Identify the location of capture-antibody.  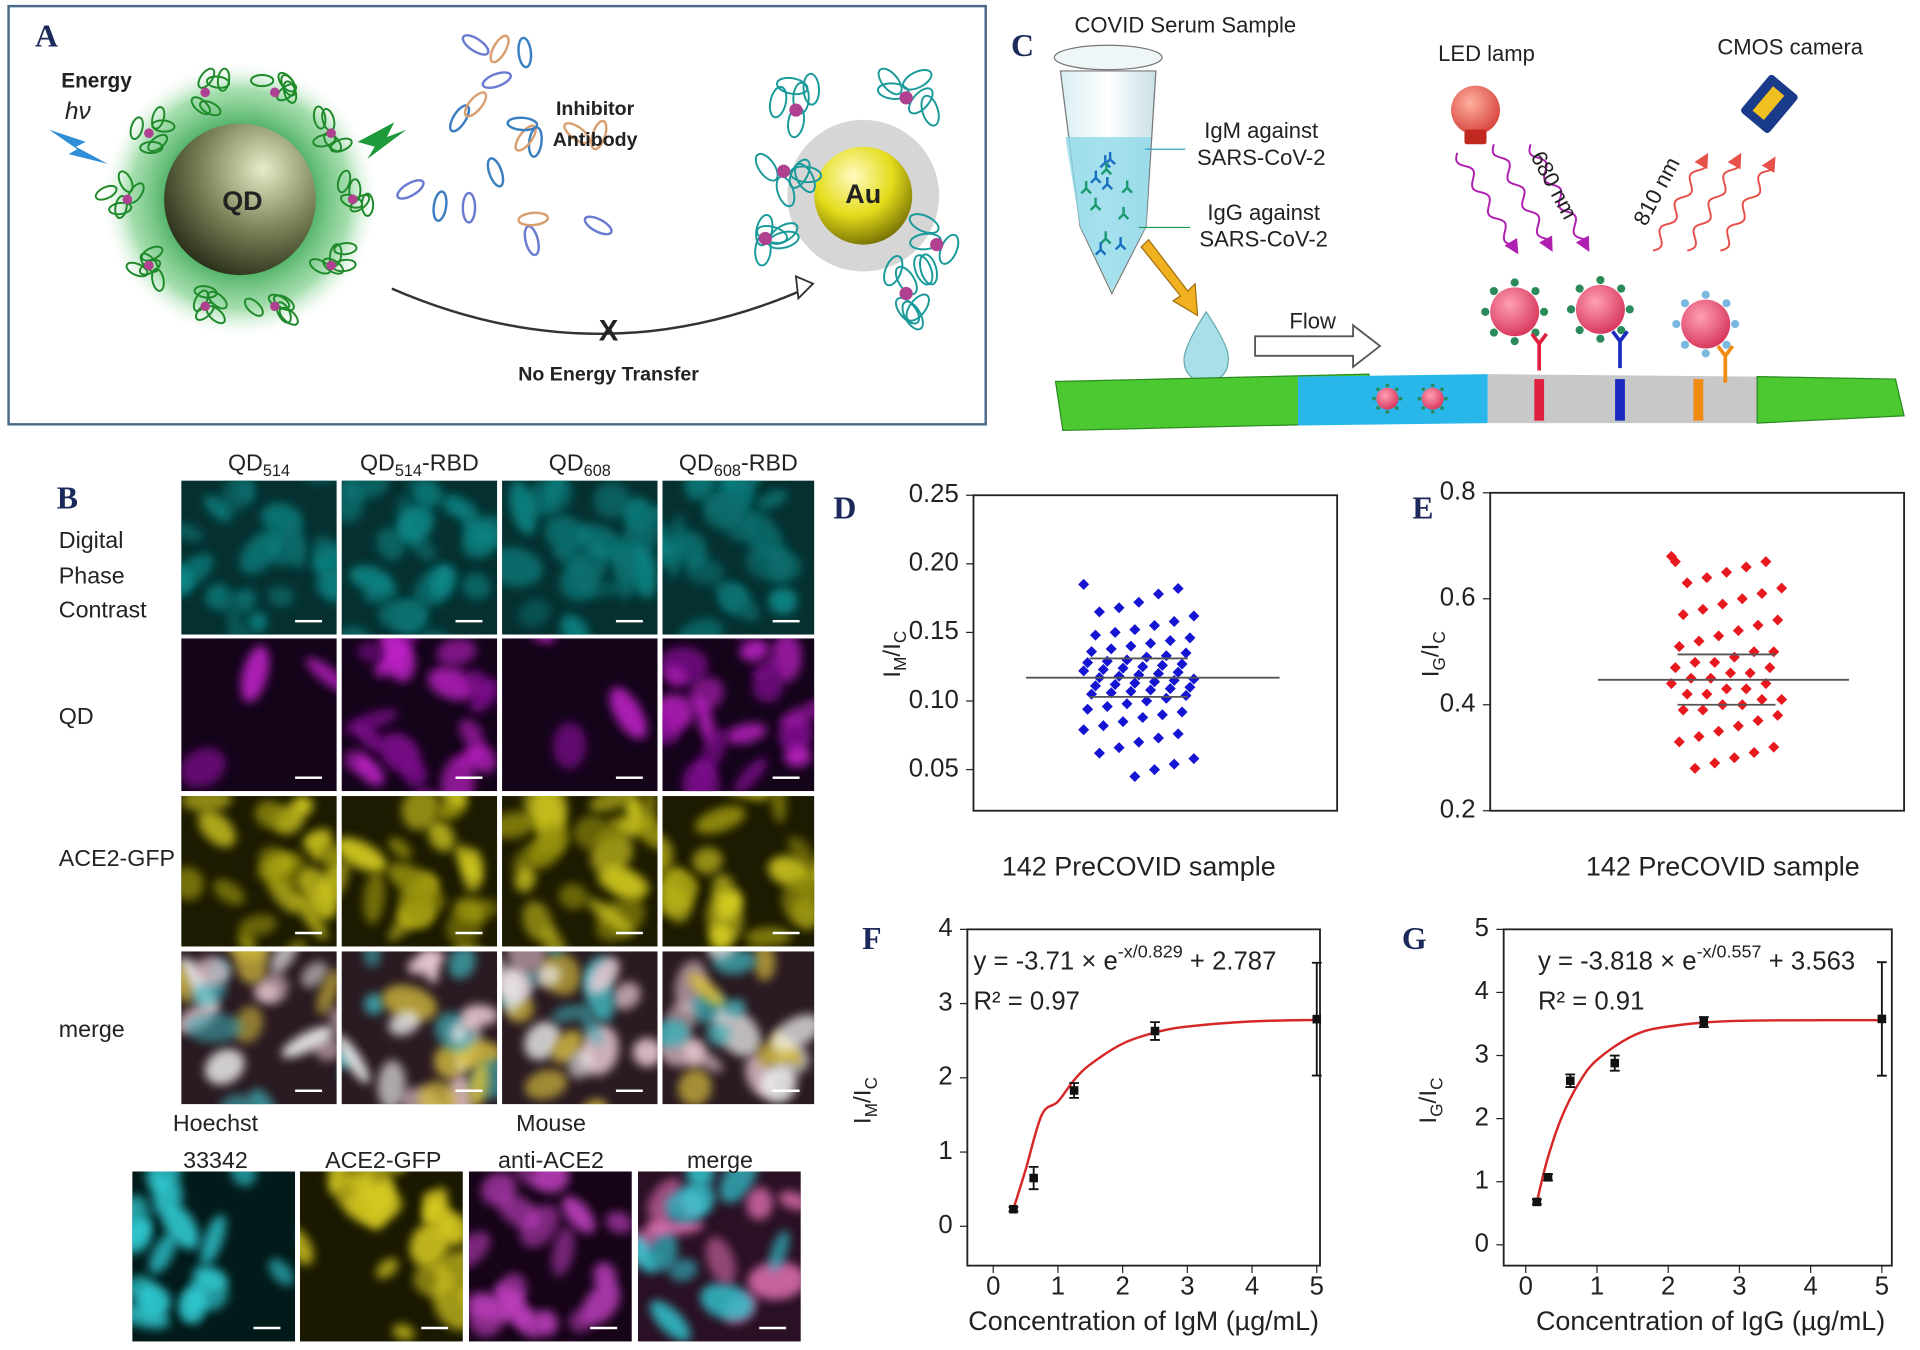
(1725, 363).